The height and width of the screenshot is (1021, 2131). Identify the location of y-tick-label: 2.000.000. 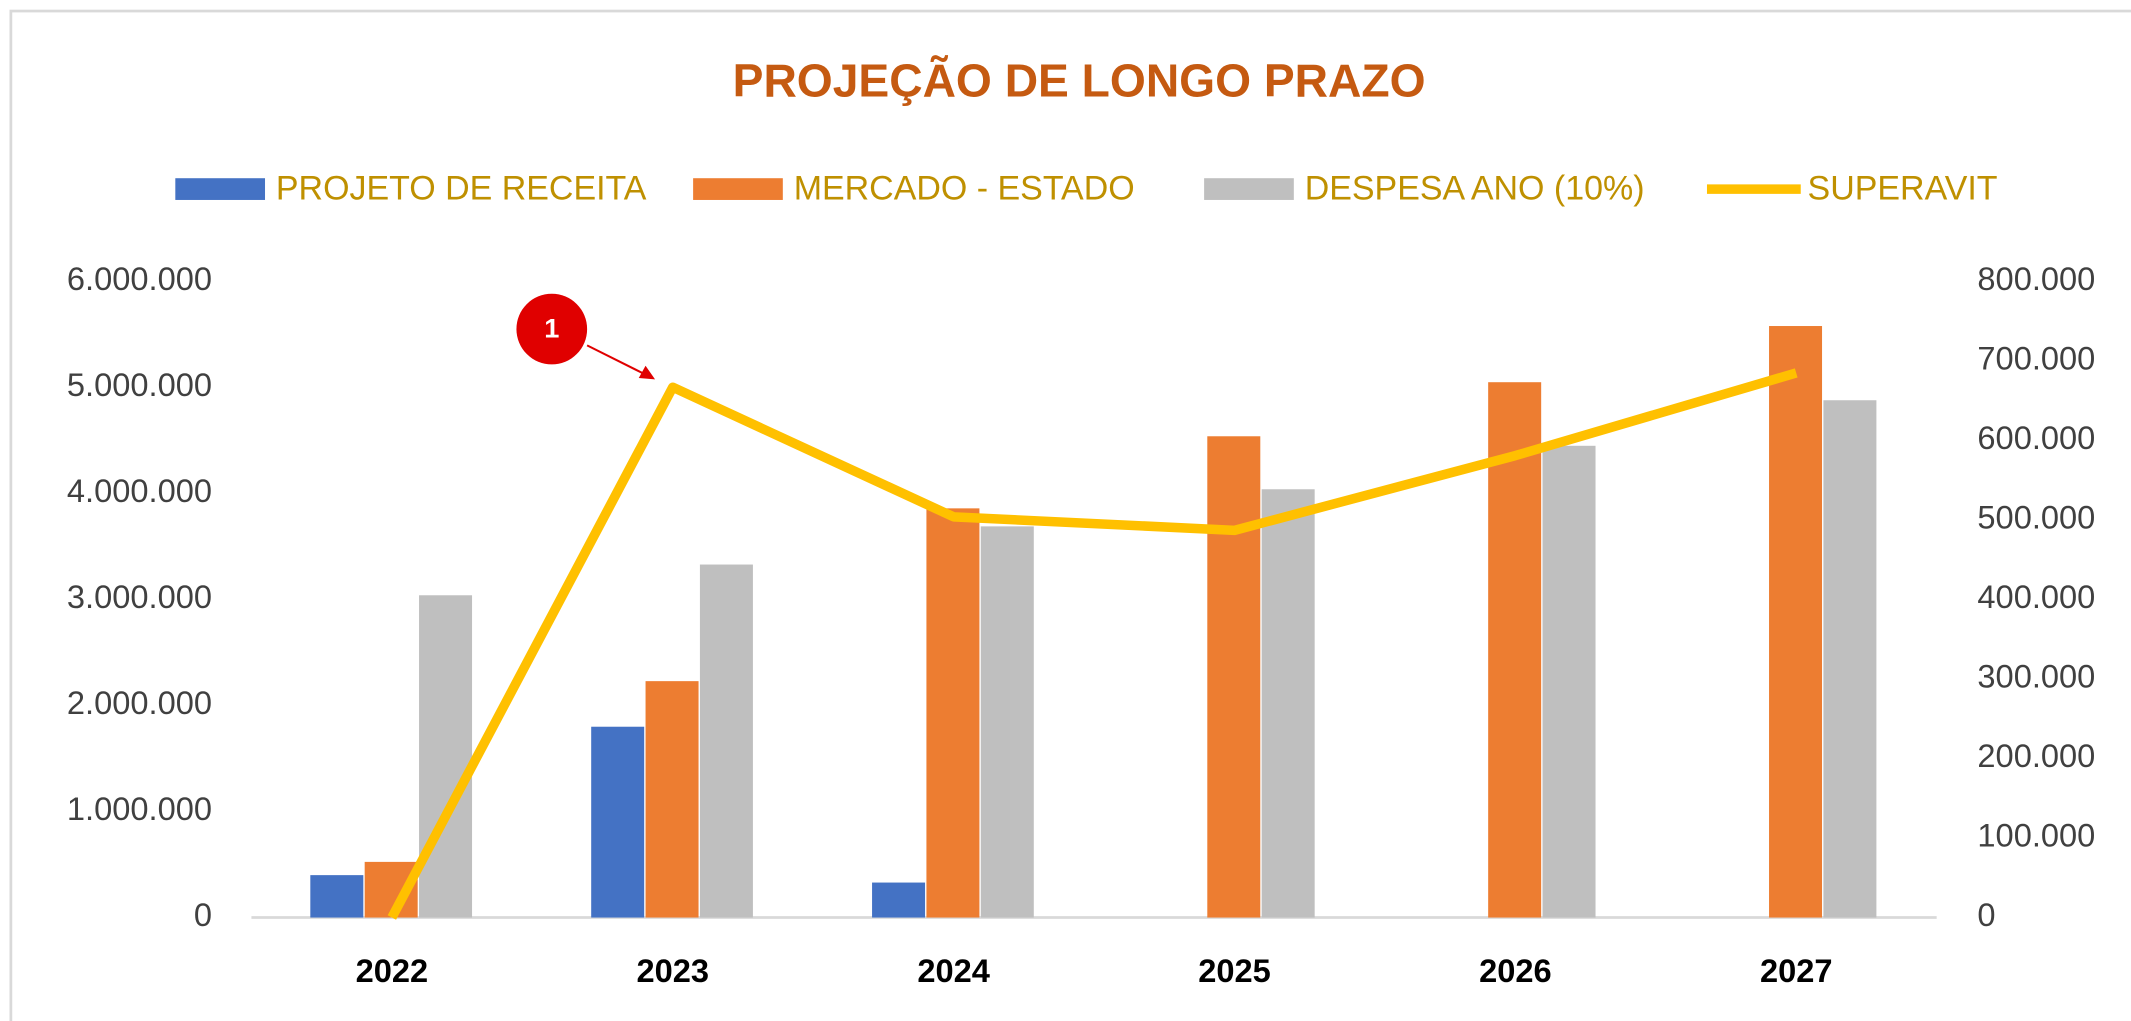
(139, 702).